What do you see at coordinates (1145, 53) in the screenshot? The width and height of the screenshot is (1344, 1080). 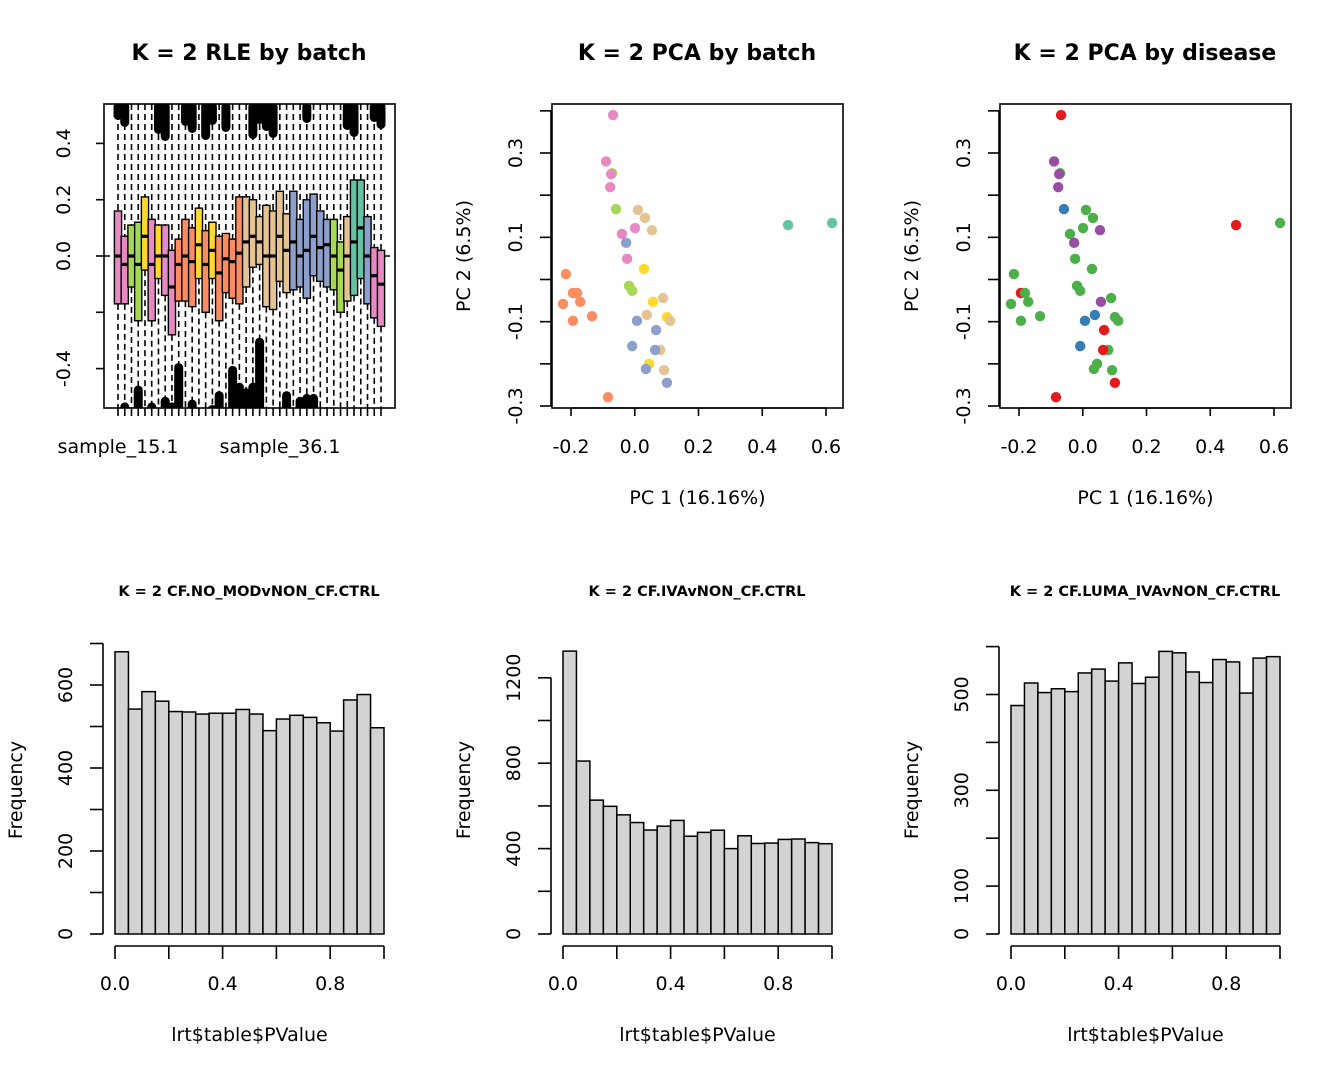 I see `chart-title: K = 2 PCA by disease` at bounding box center [1145, 53].